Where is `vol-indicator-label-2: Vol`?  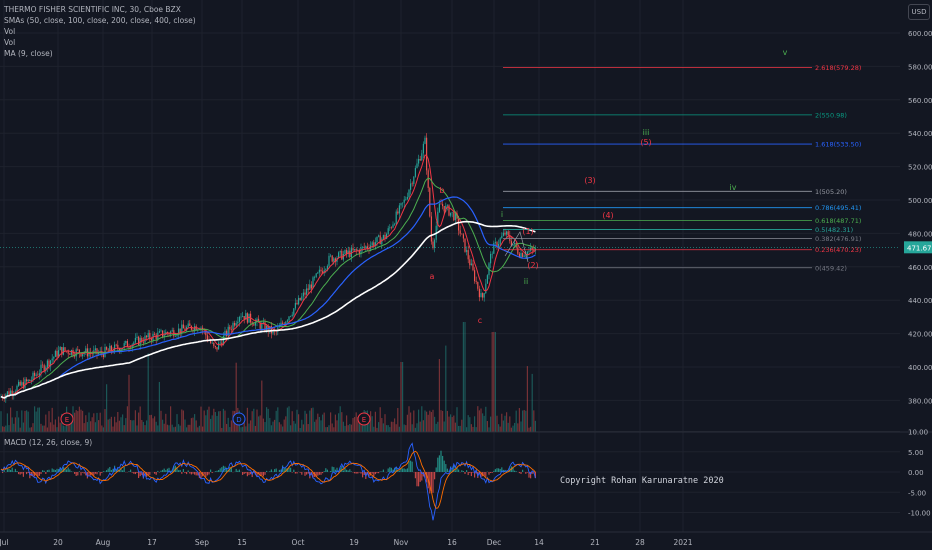
vol-indicator-label-2: Vol is located at coordinates (10, 42).